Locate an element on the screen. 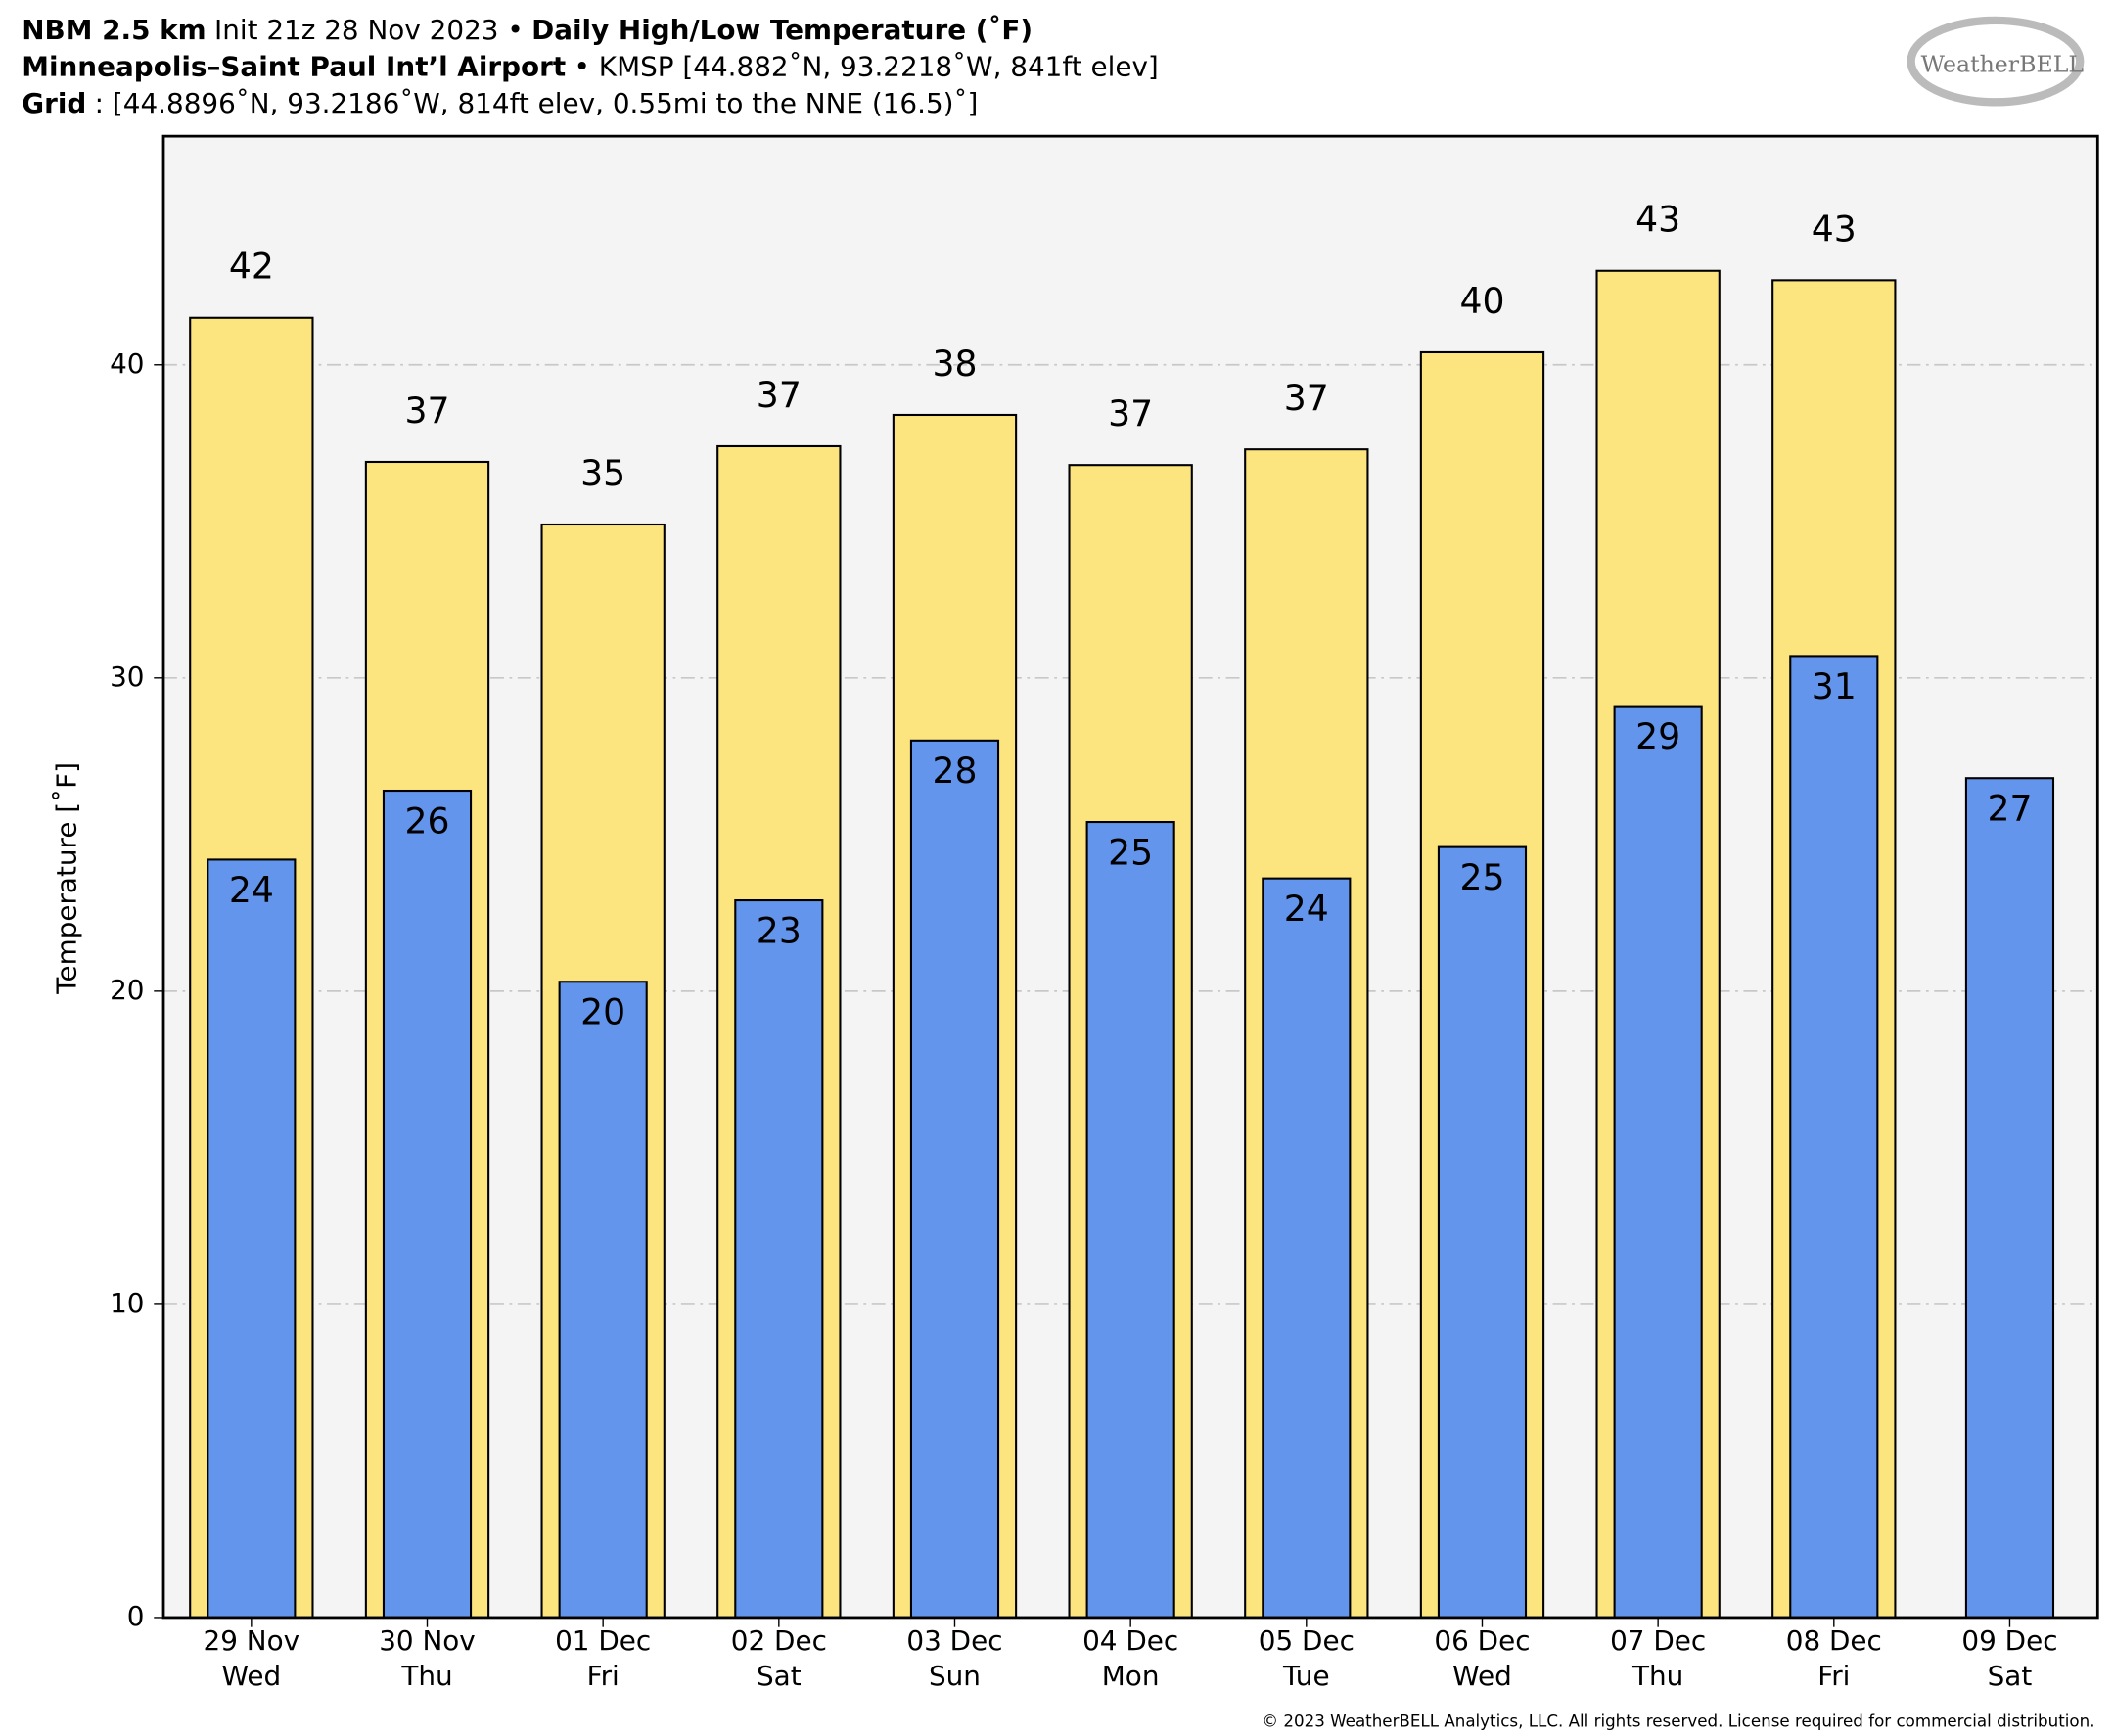  x-tick-label: 09 Dec is located at coordinates (2009, 1640).